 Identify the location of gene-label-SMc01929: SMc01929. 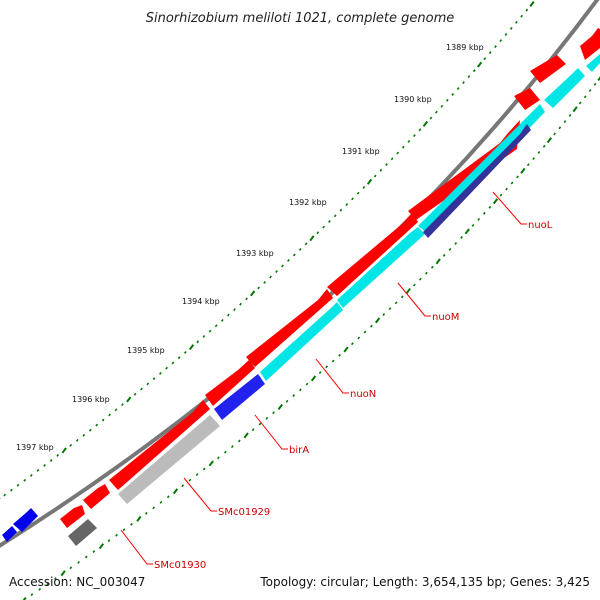
(244, 512).